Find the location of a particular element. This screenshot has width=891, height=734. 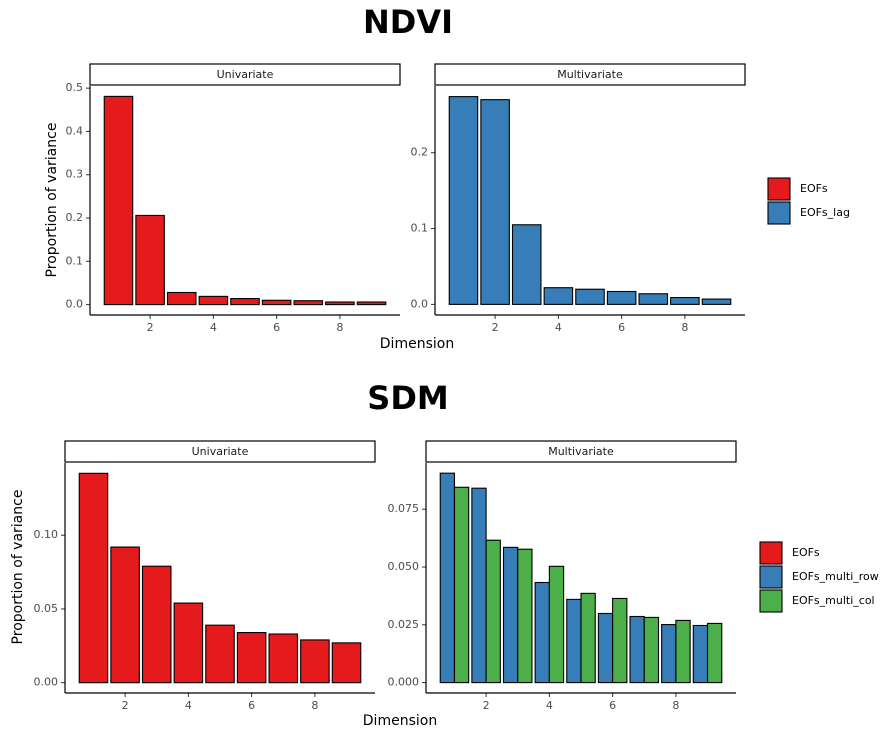

y-tick-label: 0.075 is located at coordinates (404, 508).